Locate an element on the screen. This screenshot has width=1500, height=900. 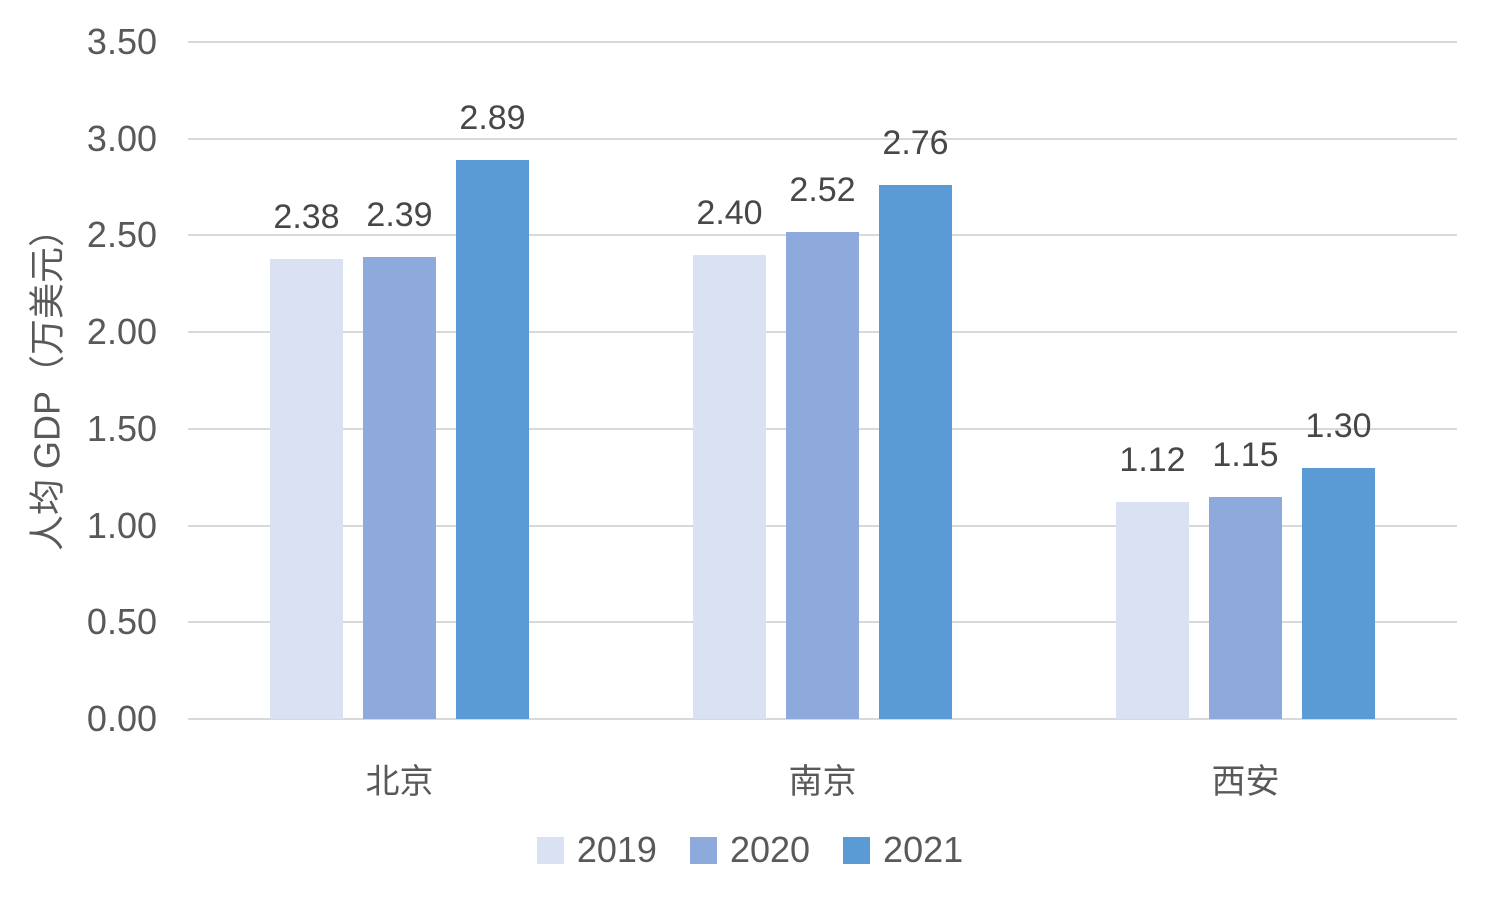
legend-item: 2019 is located at coordinates (596, 849).